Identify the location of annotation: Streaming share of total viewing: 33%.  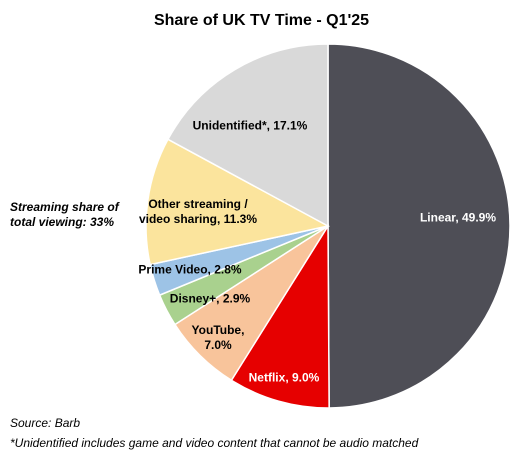
(64, 214).